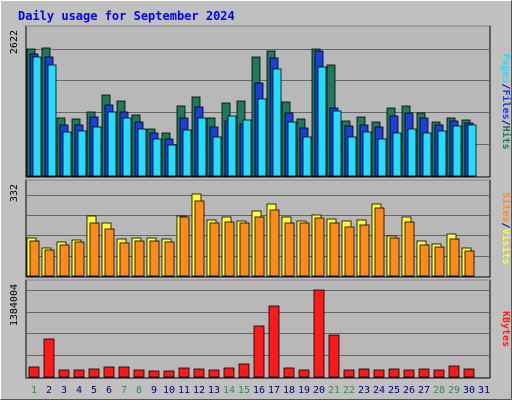 The image size is (512, 405). What do you see at coordinates (14, 42) in the screenshot?
I see `top-ymax-label: 2622` at bounding box center [14, 42].